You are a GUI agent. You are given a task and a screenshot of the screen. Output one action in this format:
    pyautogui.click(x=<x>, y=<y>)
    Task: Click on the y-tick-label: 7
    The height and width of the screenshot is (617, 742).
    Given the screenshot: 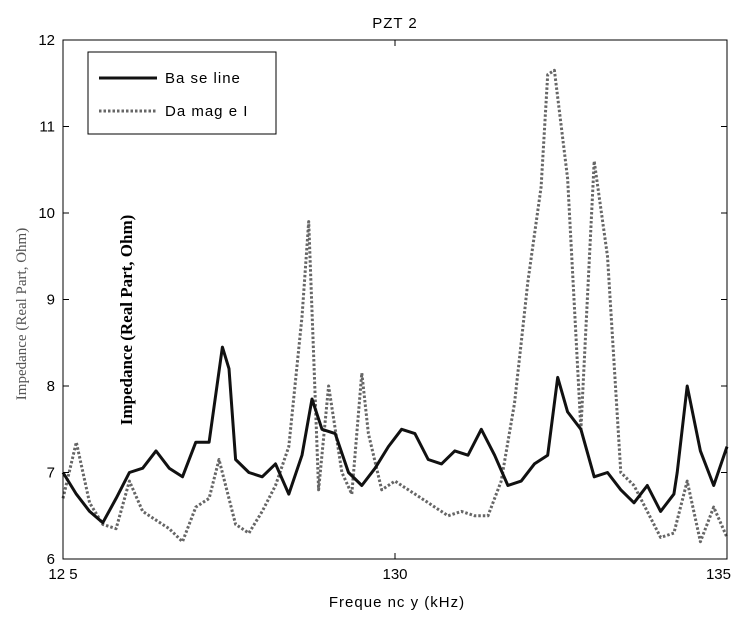 What is the action you would take?
    pyautogui.click(x=51, y=473)
    